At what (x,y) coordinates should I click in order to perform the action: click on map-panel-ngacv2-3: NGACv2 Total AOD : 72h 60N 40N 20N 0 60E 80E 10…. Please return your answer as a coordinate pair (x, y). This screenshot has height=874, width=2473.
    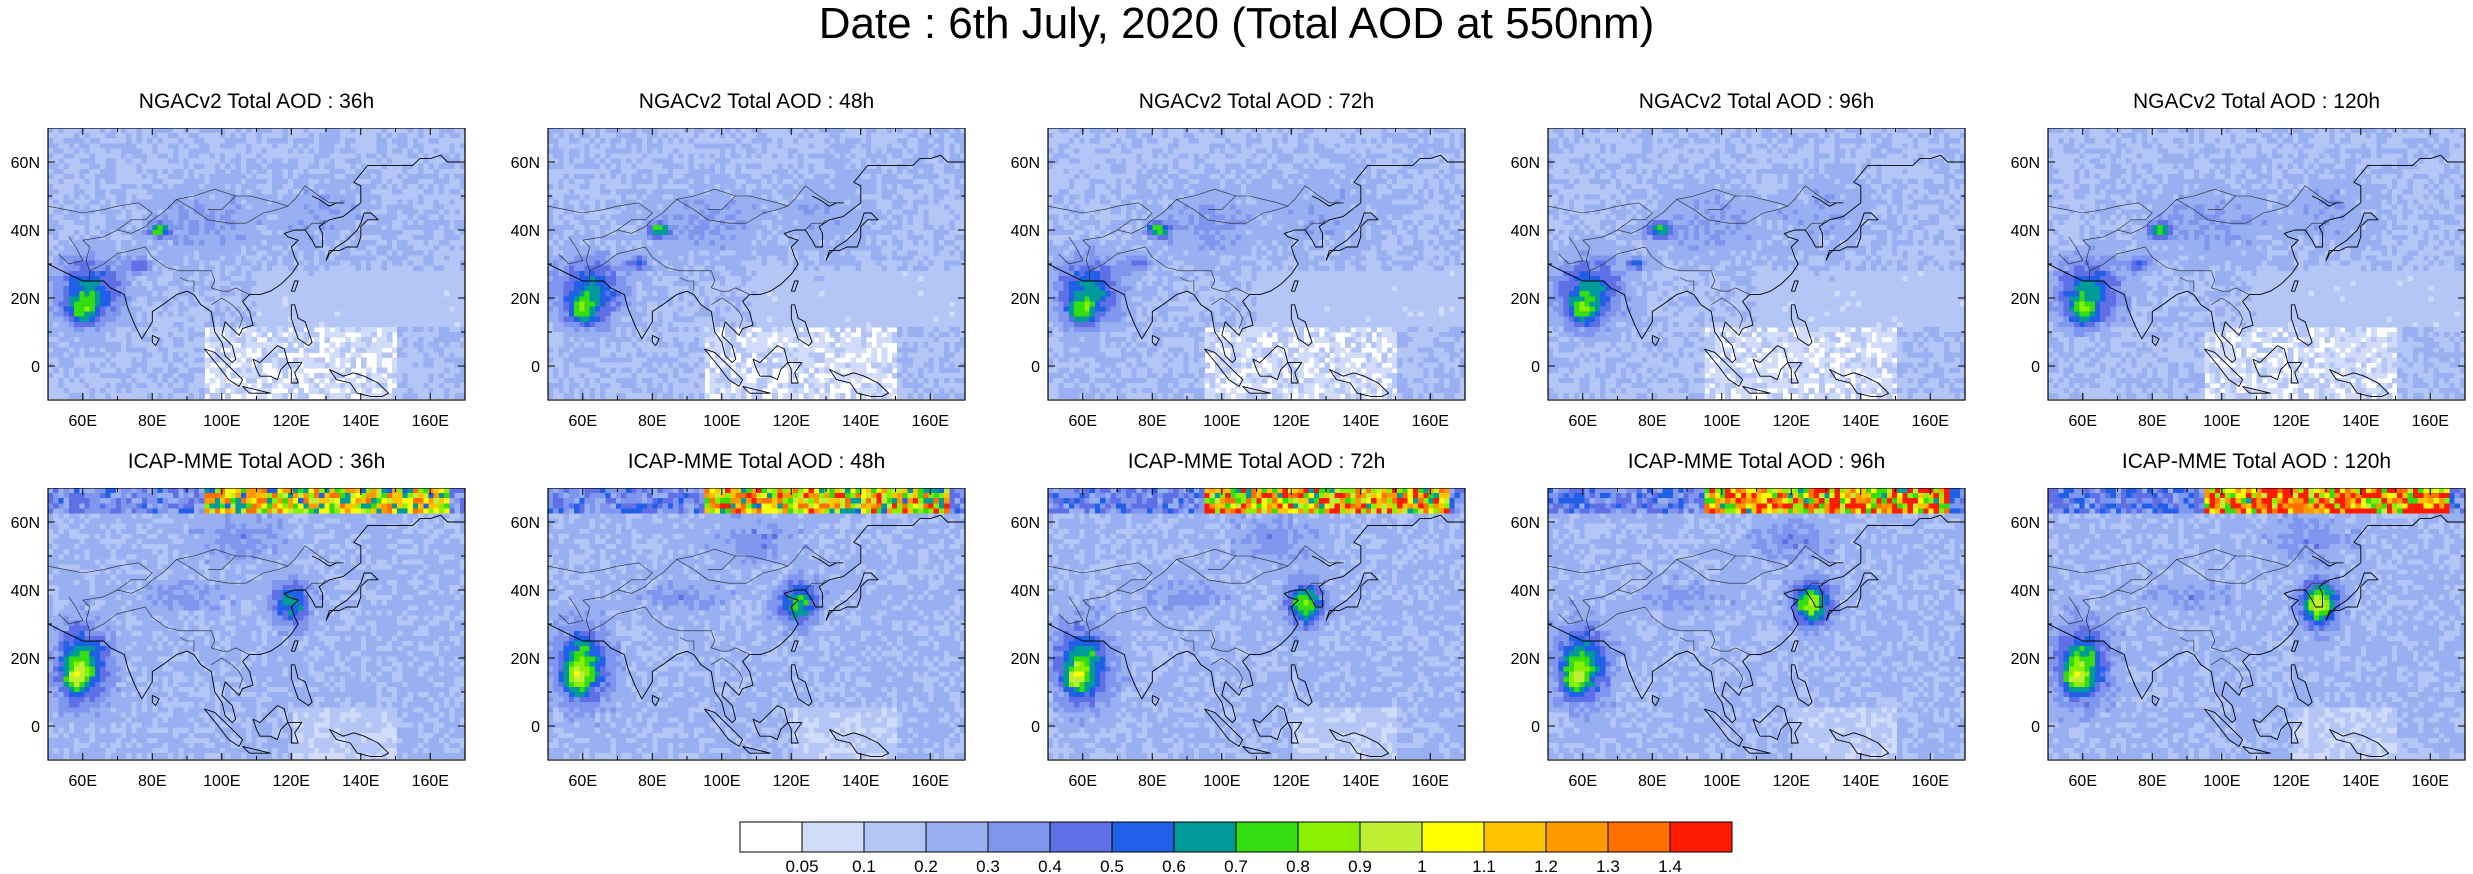
    Looking at the image, I should click on (1242, 261).